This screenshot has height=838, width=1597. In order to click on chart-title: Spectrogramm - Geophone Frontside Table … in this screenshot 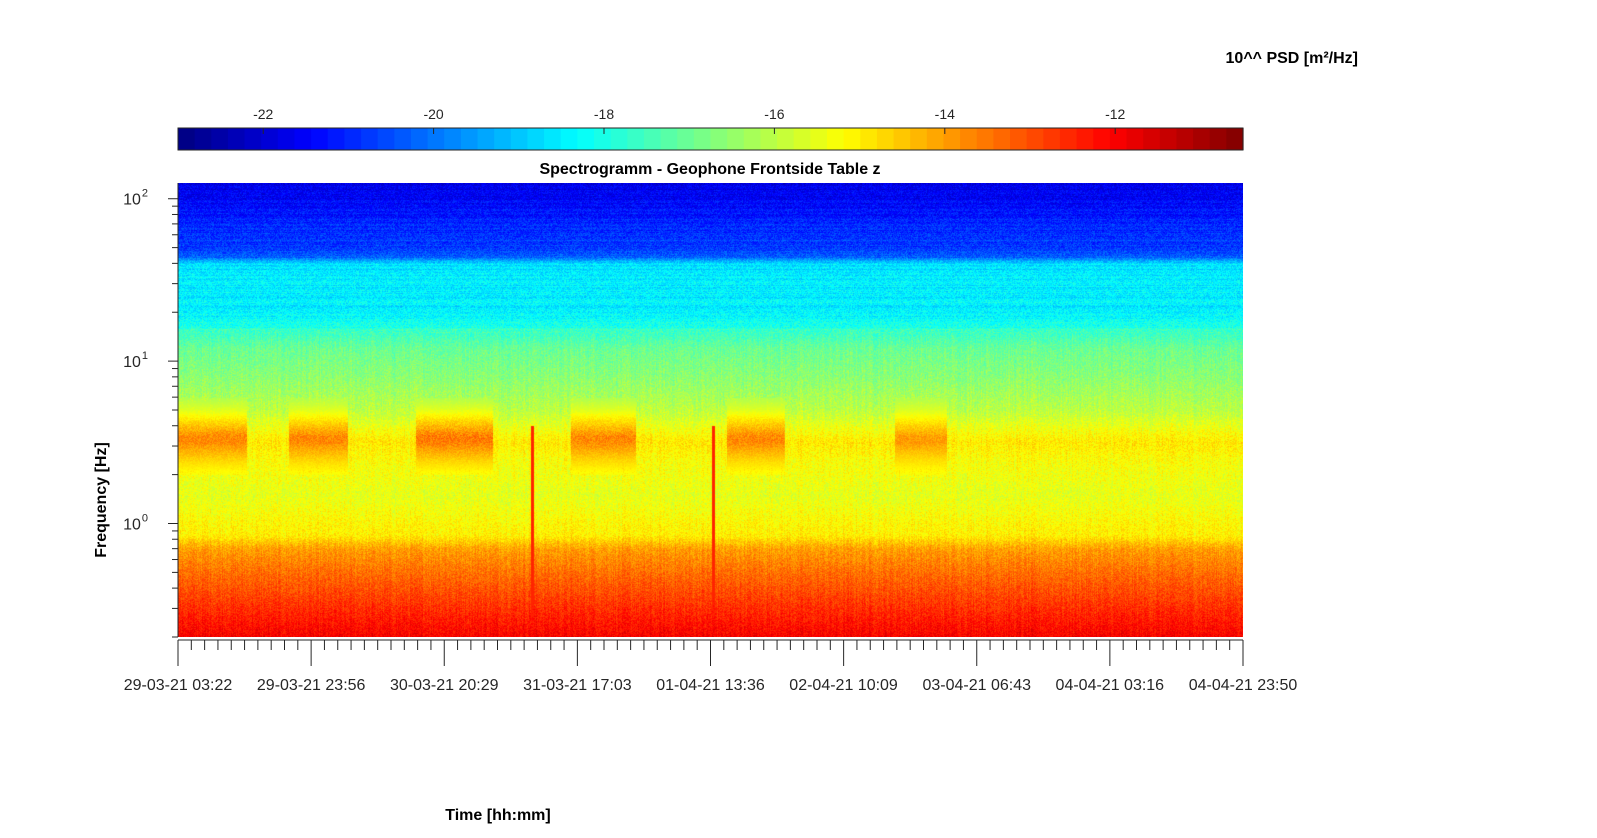, I will do `click(709, 169)`.